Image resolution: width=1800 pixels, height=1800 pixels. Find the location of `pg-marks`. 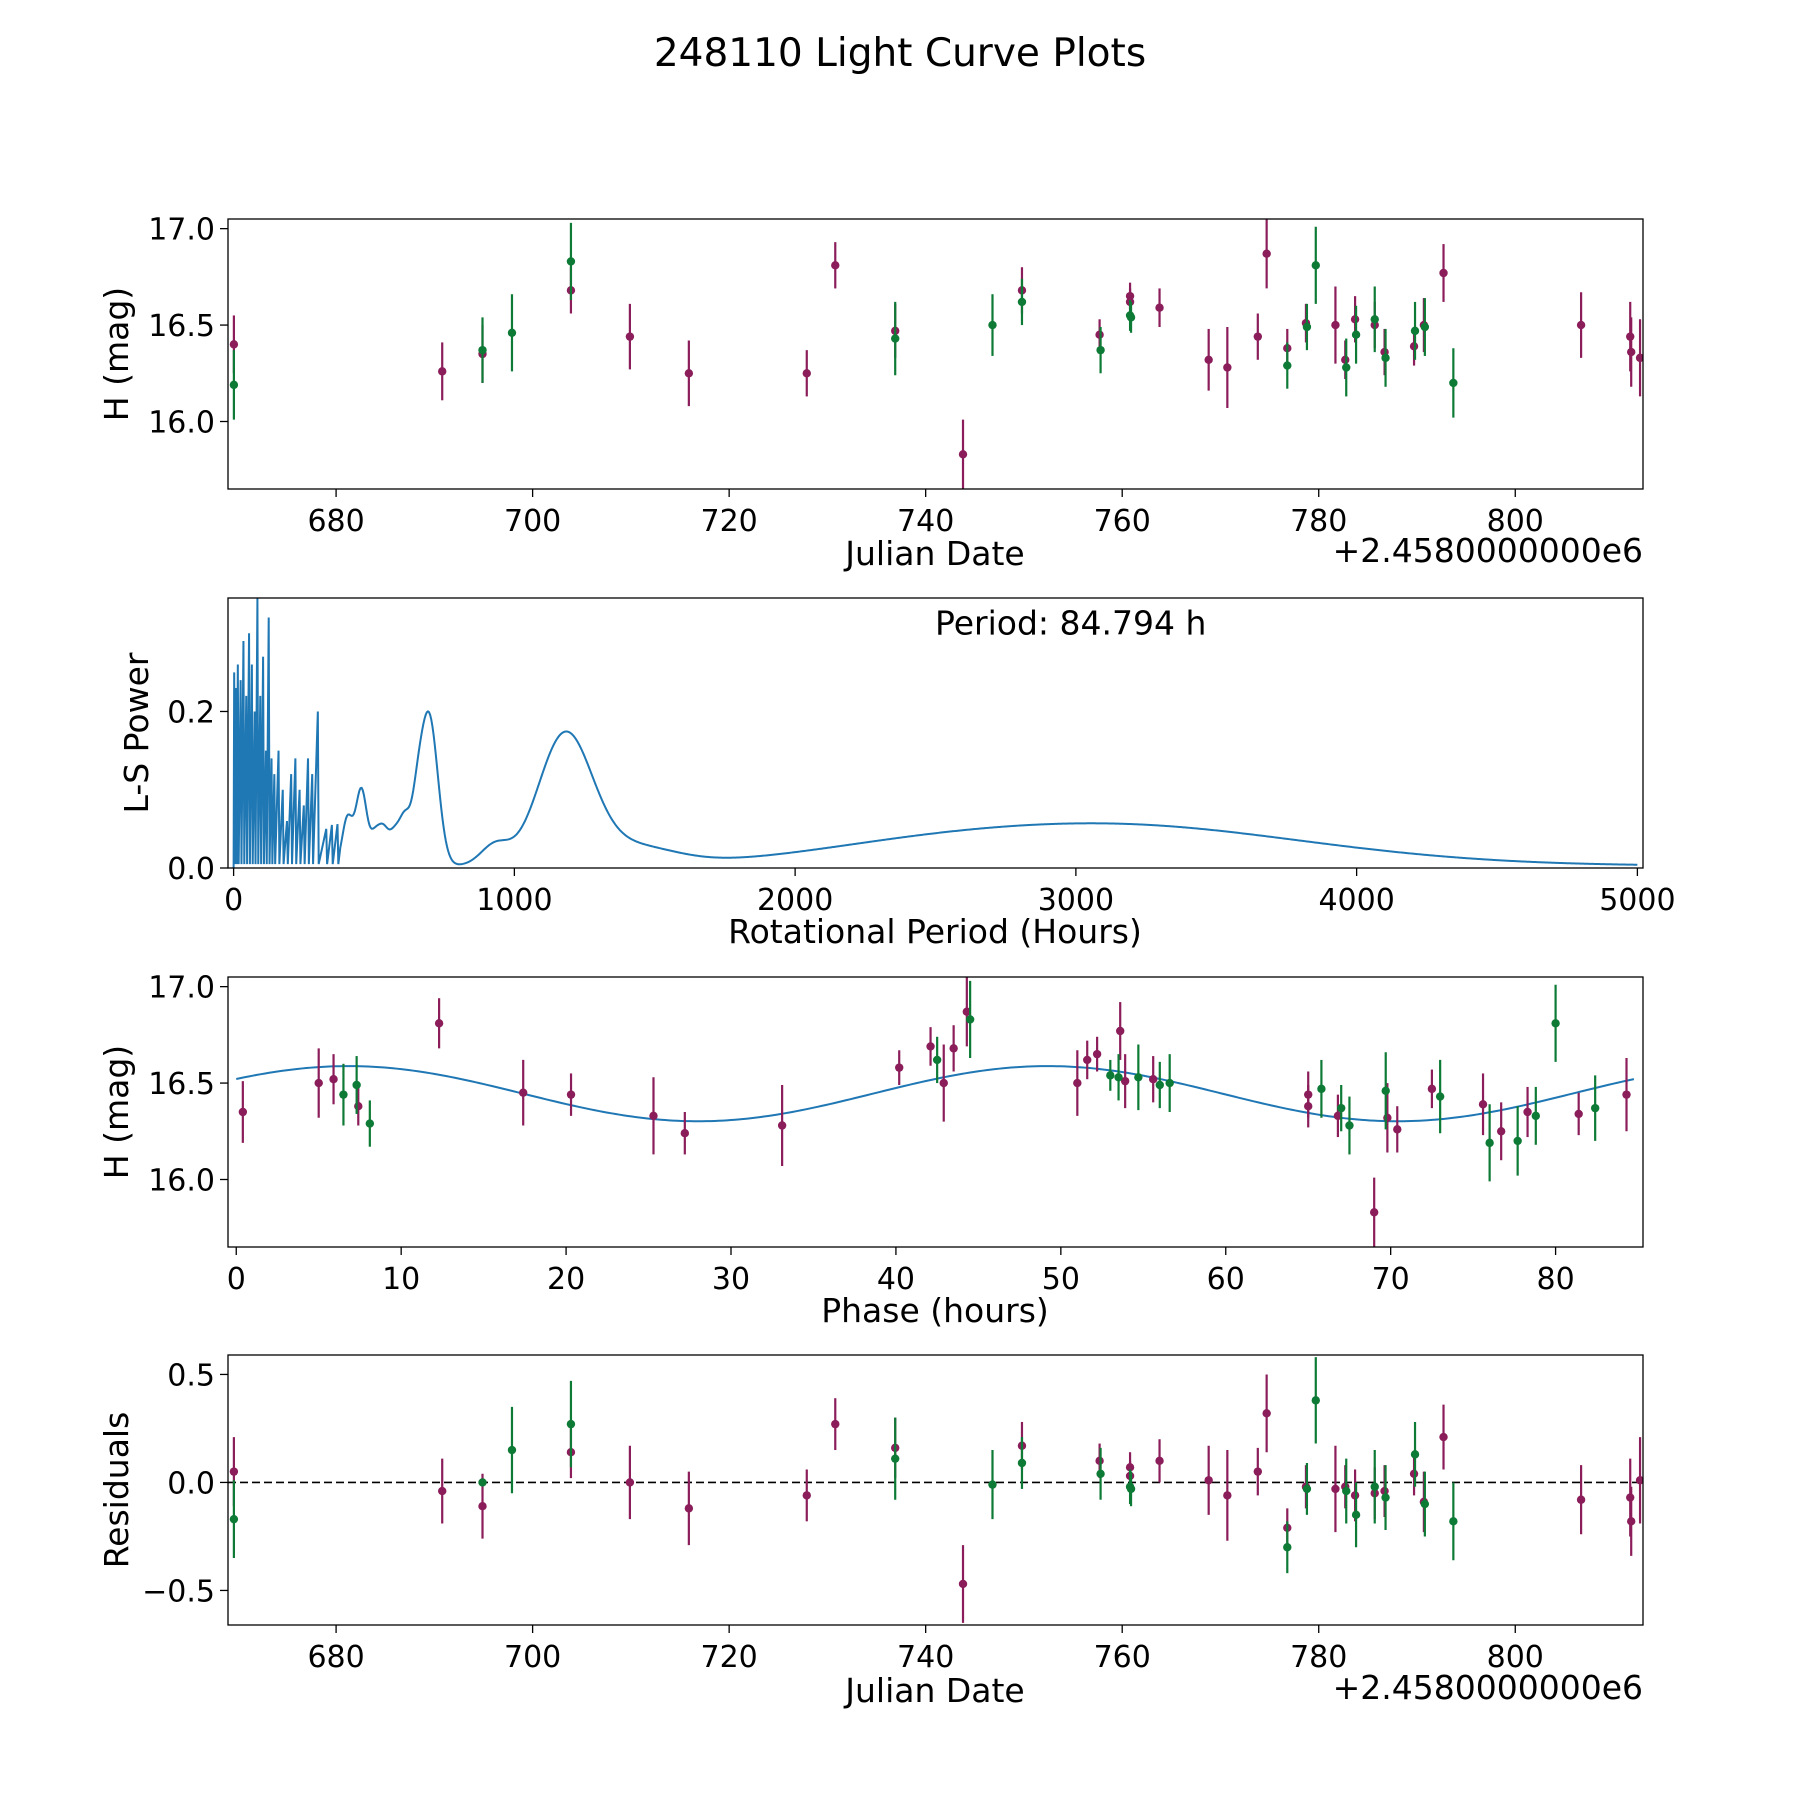

pg-marks is located at coordinates (935, 733).